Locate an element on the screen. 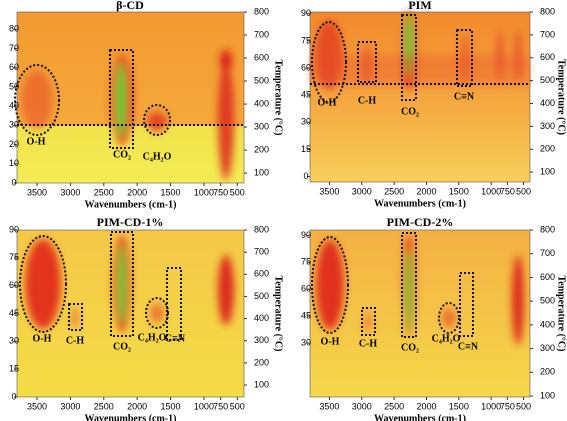 This screenshot has height=421, width=567. x-tick-label: 2000 is located at coordinates (137, 192).